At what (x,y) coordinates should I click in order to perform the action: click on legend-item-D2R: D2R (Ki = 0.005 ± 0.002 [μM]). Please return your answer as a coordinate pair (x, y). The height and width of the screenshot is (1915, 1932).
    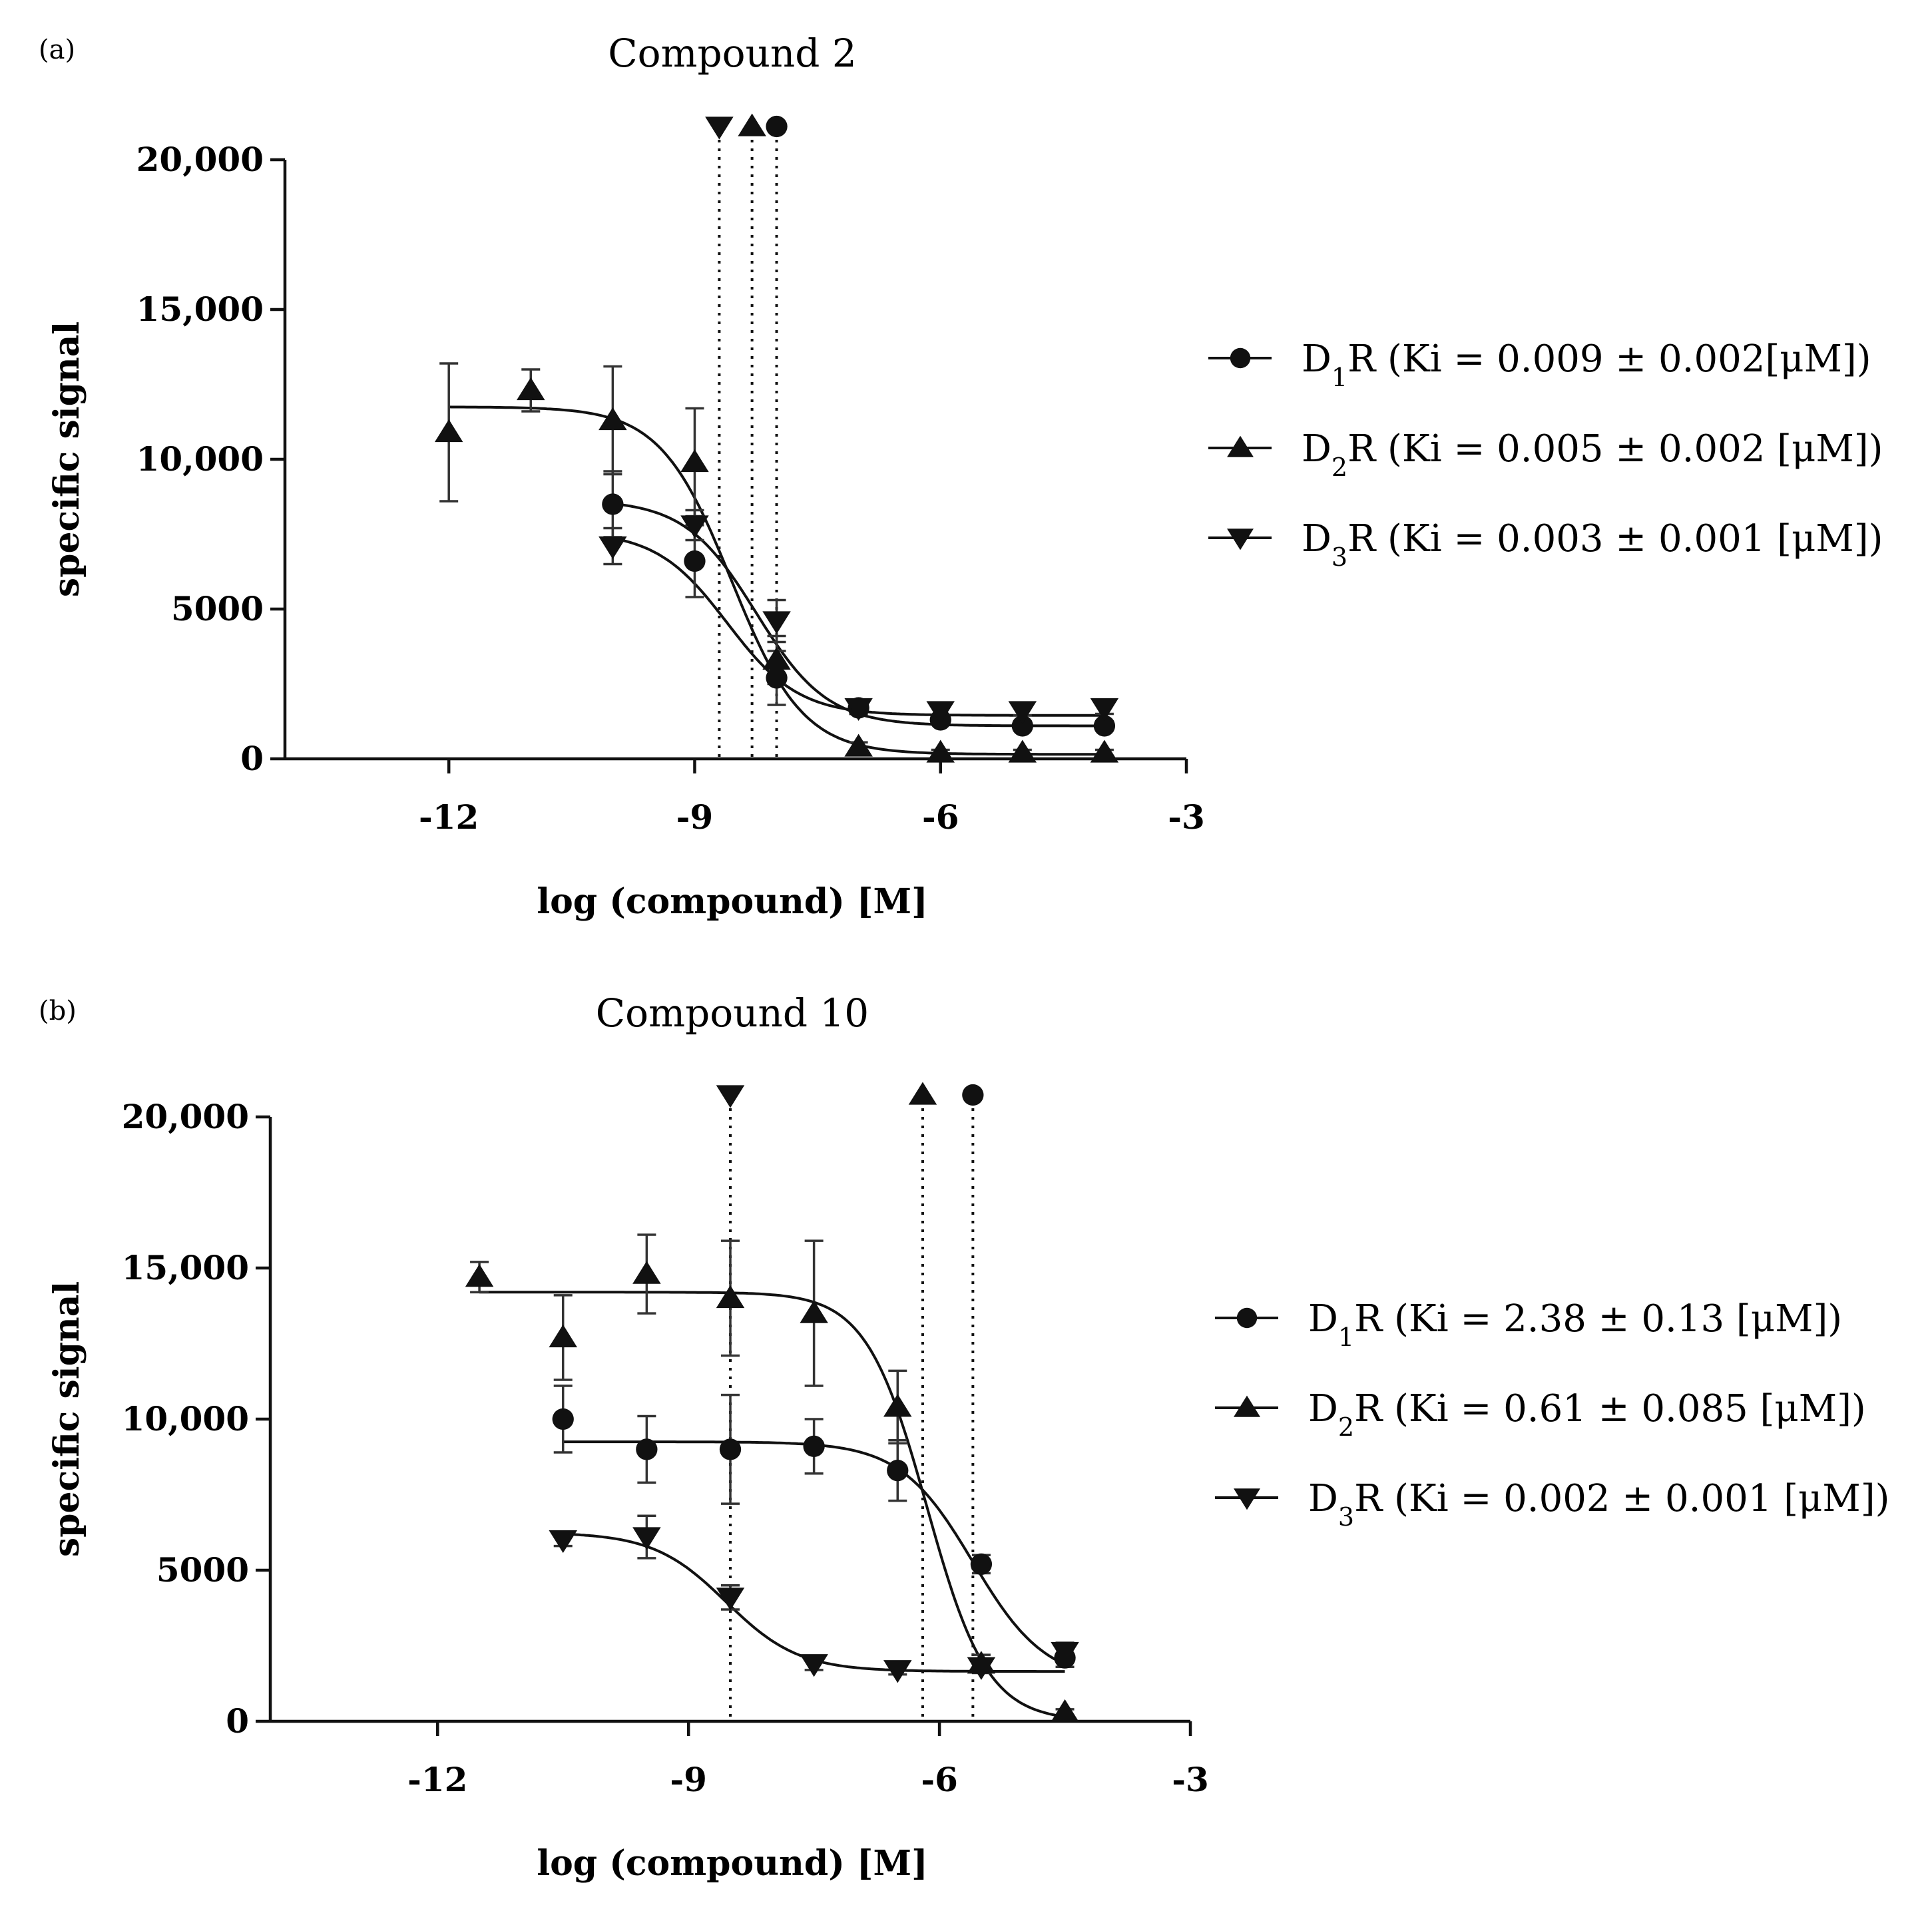
    Looking at the image, I should click on (1546, 454).